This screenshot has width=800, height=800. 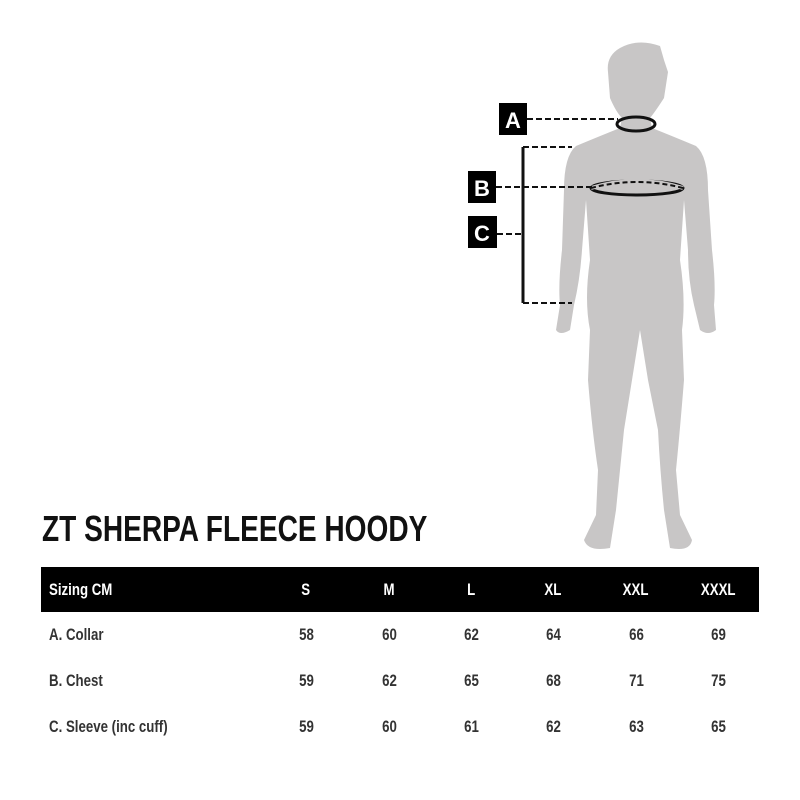 What do you see at coordinates (636, 124) in the screenshot?
I see `collar-measure-ring` at bounding box center [636, 124].